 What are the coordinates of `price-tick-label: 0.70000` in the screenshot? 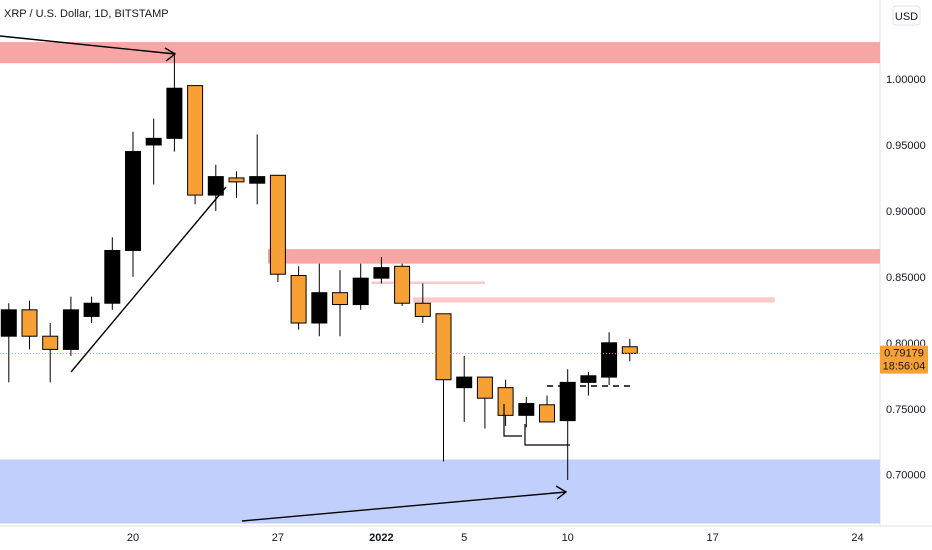 It's located at (906, 476).